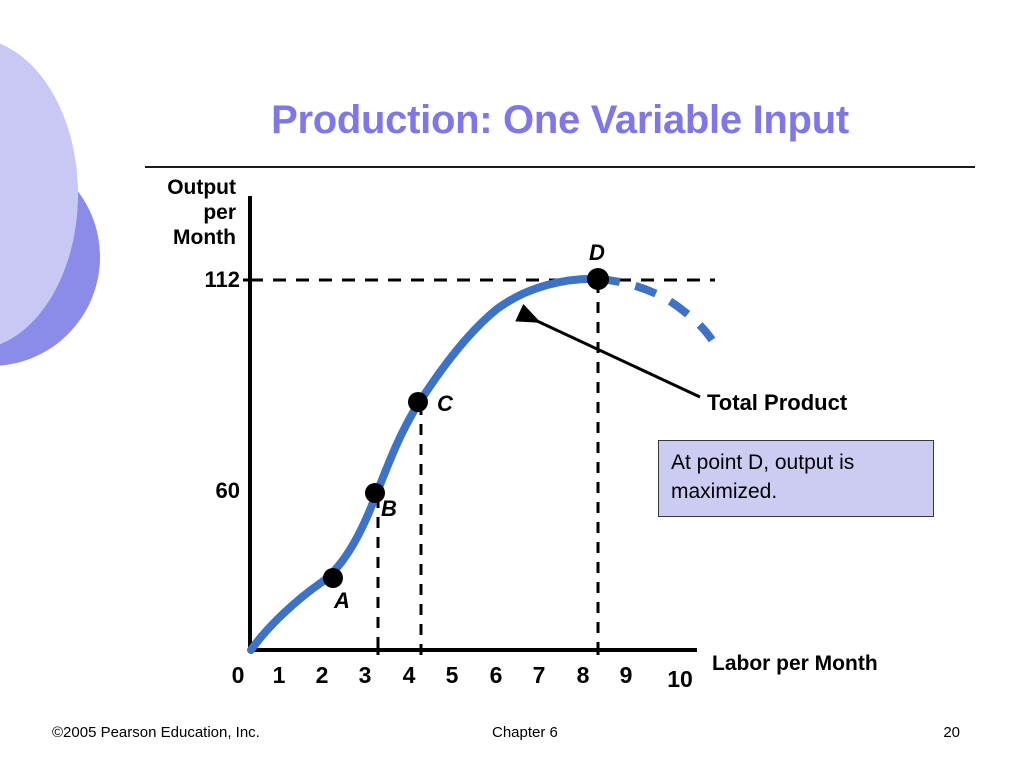  I want to click on x-tick-label-4: 4, so click(409, 675).